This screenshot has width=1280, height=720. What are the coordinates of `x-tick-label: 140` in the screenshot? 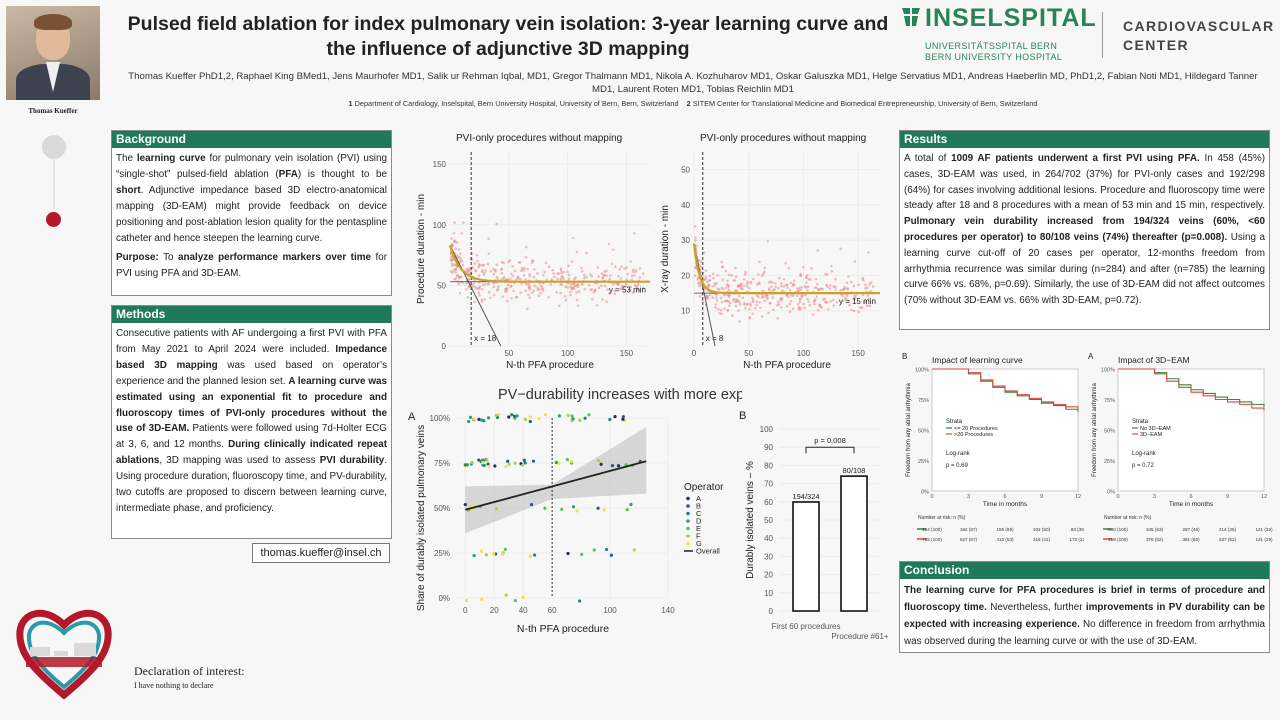 It's located at (668, 610).